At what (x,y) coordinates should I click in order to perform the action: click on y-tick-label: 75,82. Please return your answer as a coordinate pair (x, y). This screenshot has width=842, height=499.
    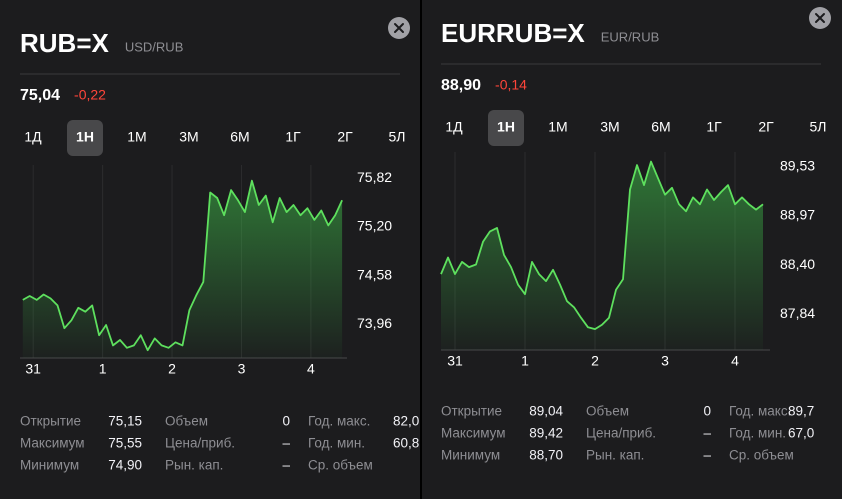
    Looking at the image, I should click on (374, 177).